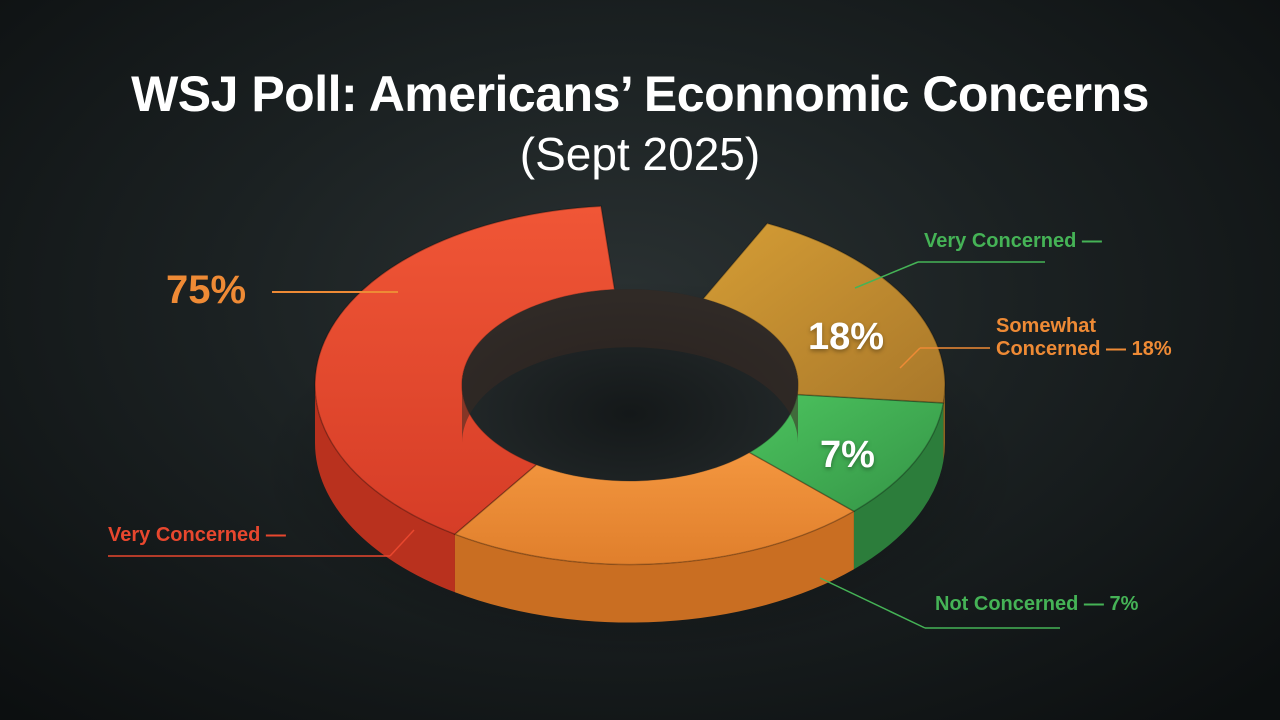 This screenshot has width=1280, height=720. Describe the element at coordinates (872, 603) in the screenshot. I see `leader-not-diagonal` at that location.